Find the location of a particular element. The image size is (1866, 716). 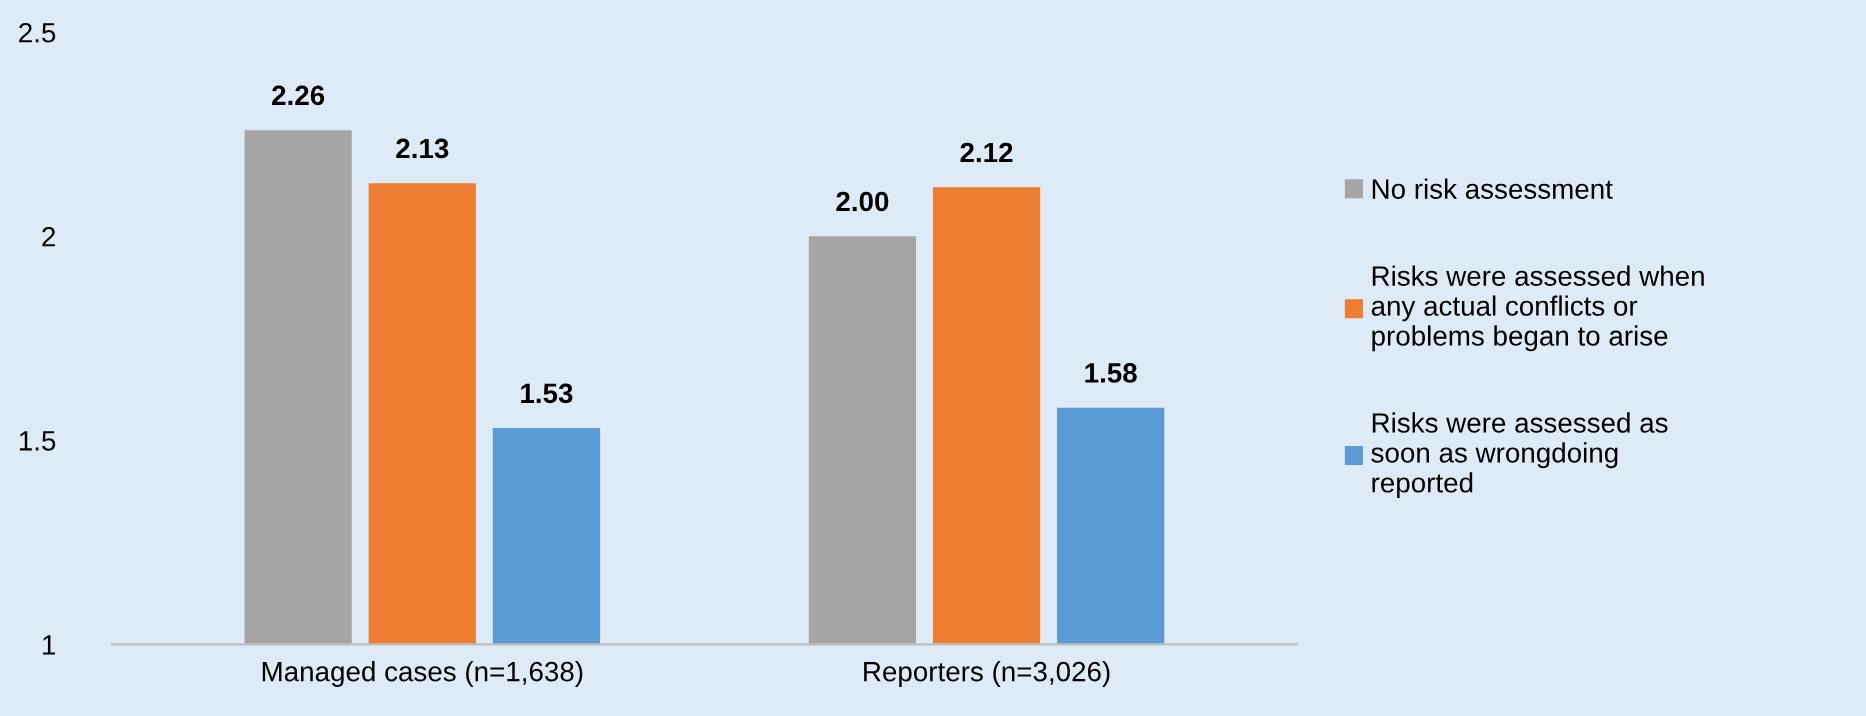

data-label: 2.13 is located at coordinates (422, 148).